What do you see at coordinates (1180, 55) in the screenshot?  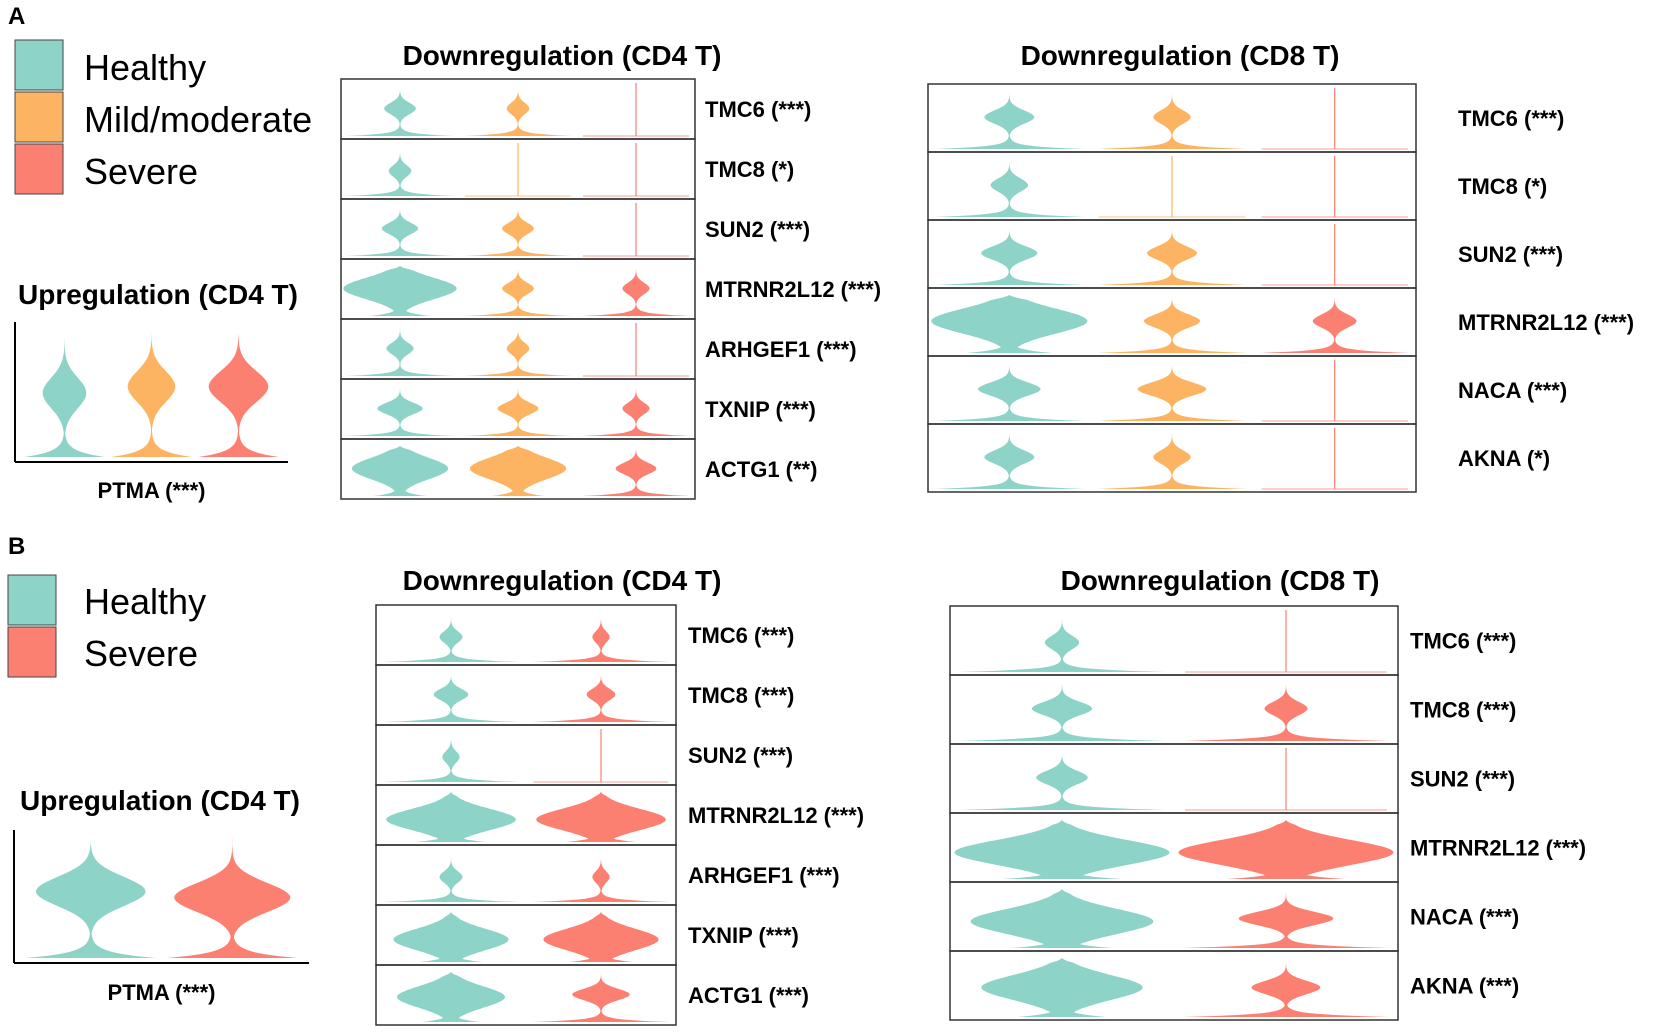 I see `panel-a-cd8-title: Downregulation (CD8 T)` at bounding box center [1180, 55].